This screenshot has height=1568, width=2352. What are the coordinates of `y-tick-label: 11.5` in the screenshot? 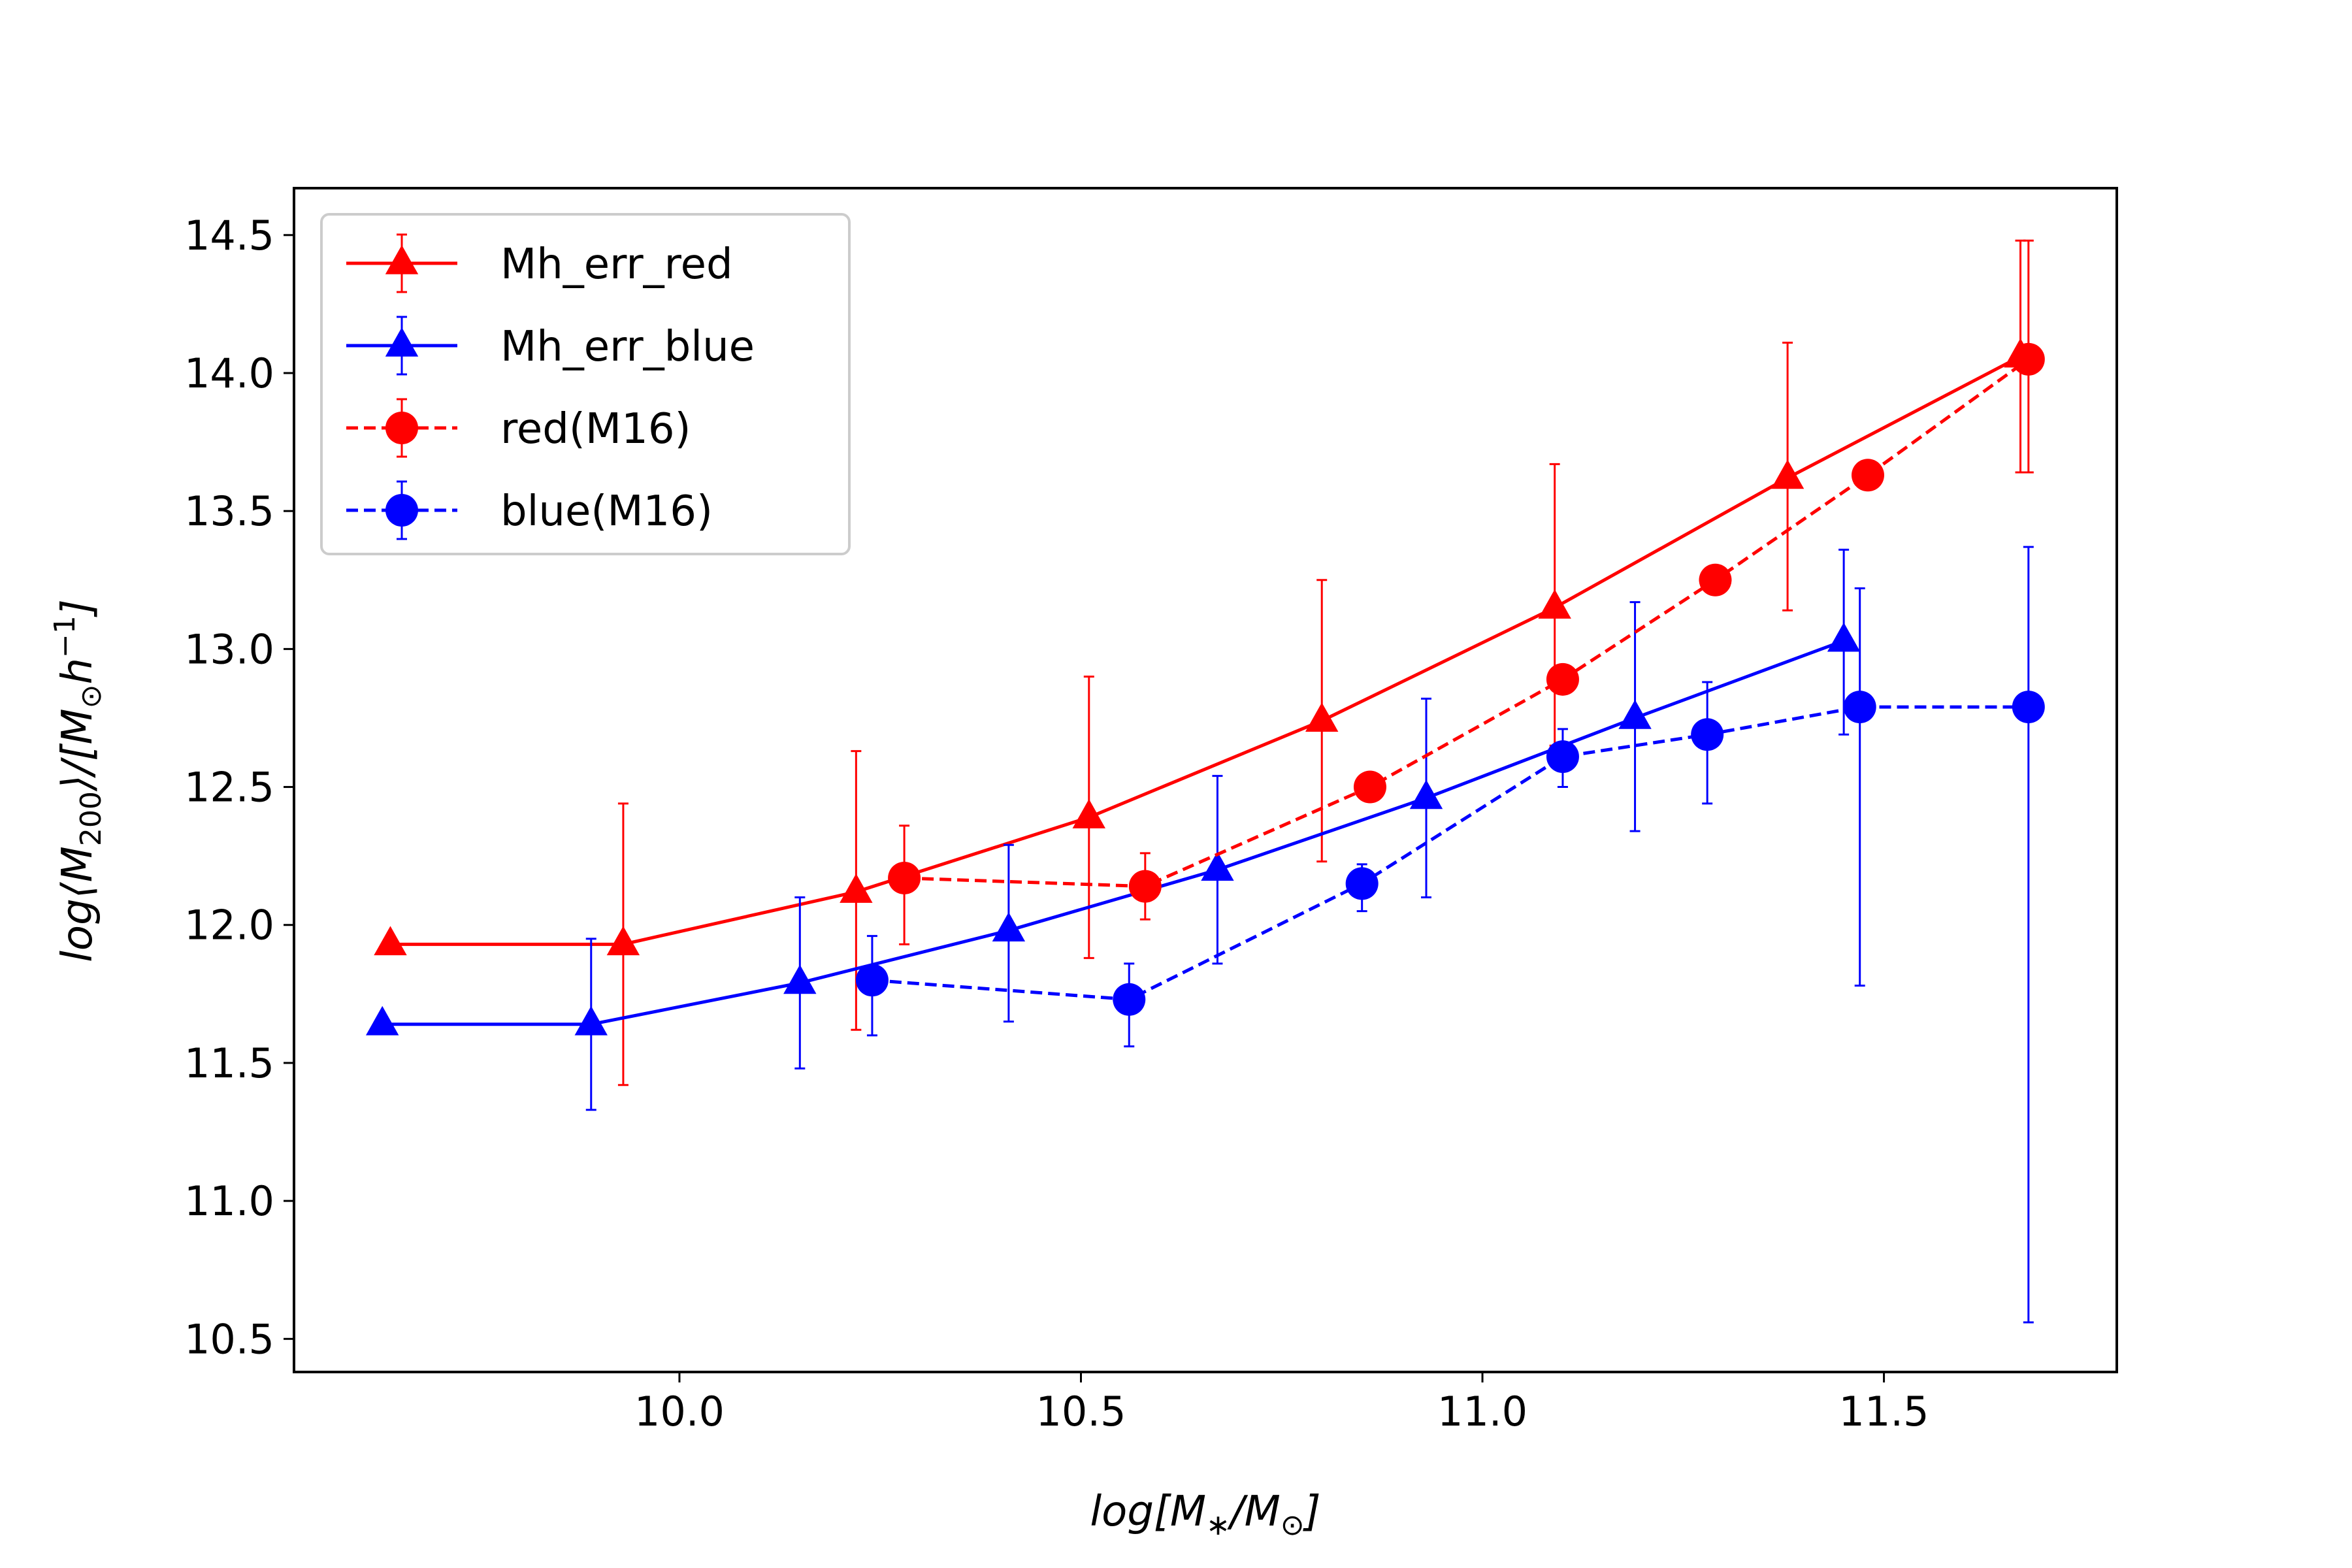 It's located at (229, 1063).